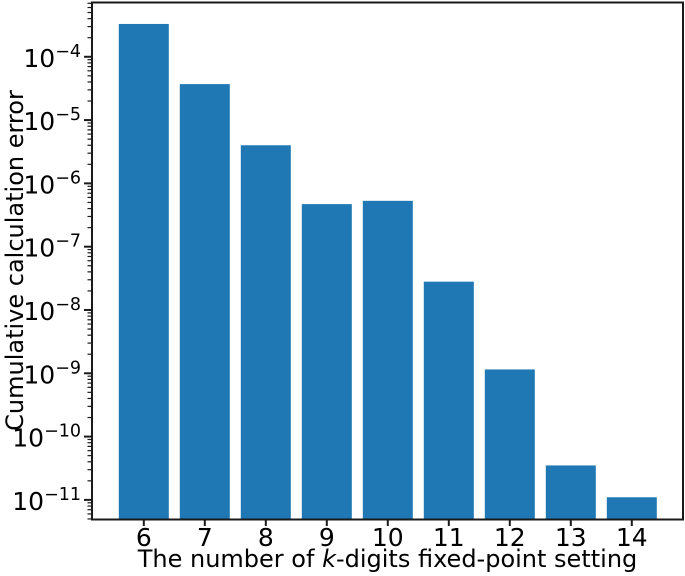 This screenshot has width=685, height=576. I want to click on x-axis-label-variable: k, so click(329, 559).